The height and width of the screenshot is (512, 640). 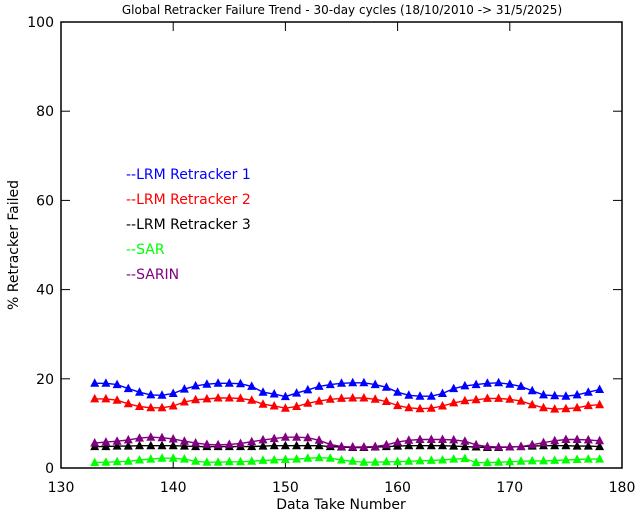 What do you see at coordinates (188, 200) in the screenshot?
I see `legend-item: --LRM Retracker 2` at bounding box center [188, 200].